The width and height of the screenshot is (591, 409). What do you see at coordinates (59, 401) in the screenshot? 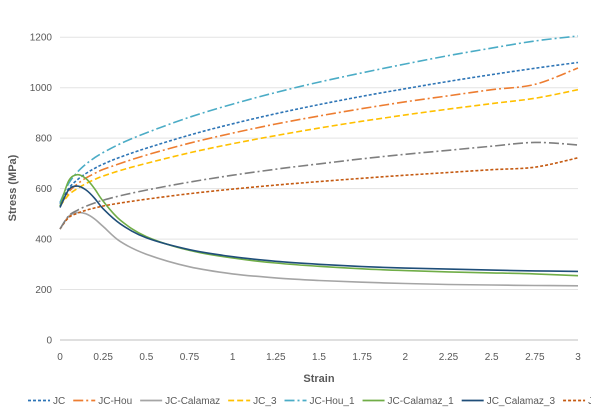
I see `legend-label: JC` at bounding box center [59, 401].